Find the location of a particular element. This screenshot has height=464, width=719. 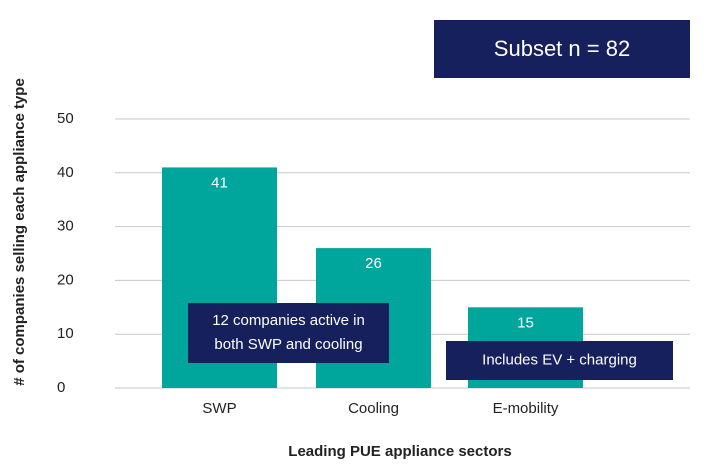

annotation-text: Includes EV + charging is located at coordinates (559, 359).